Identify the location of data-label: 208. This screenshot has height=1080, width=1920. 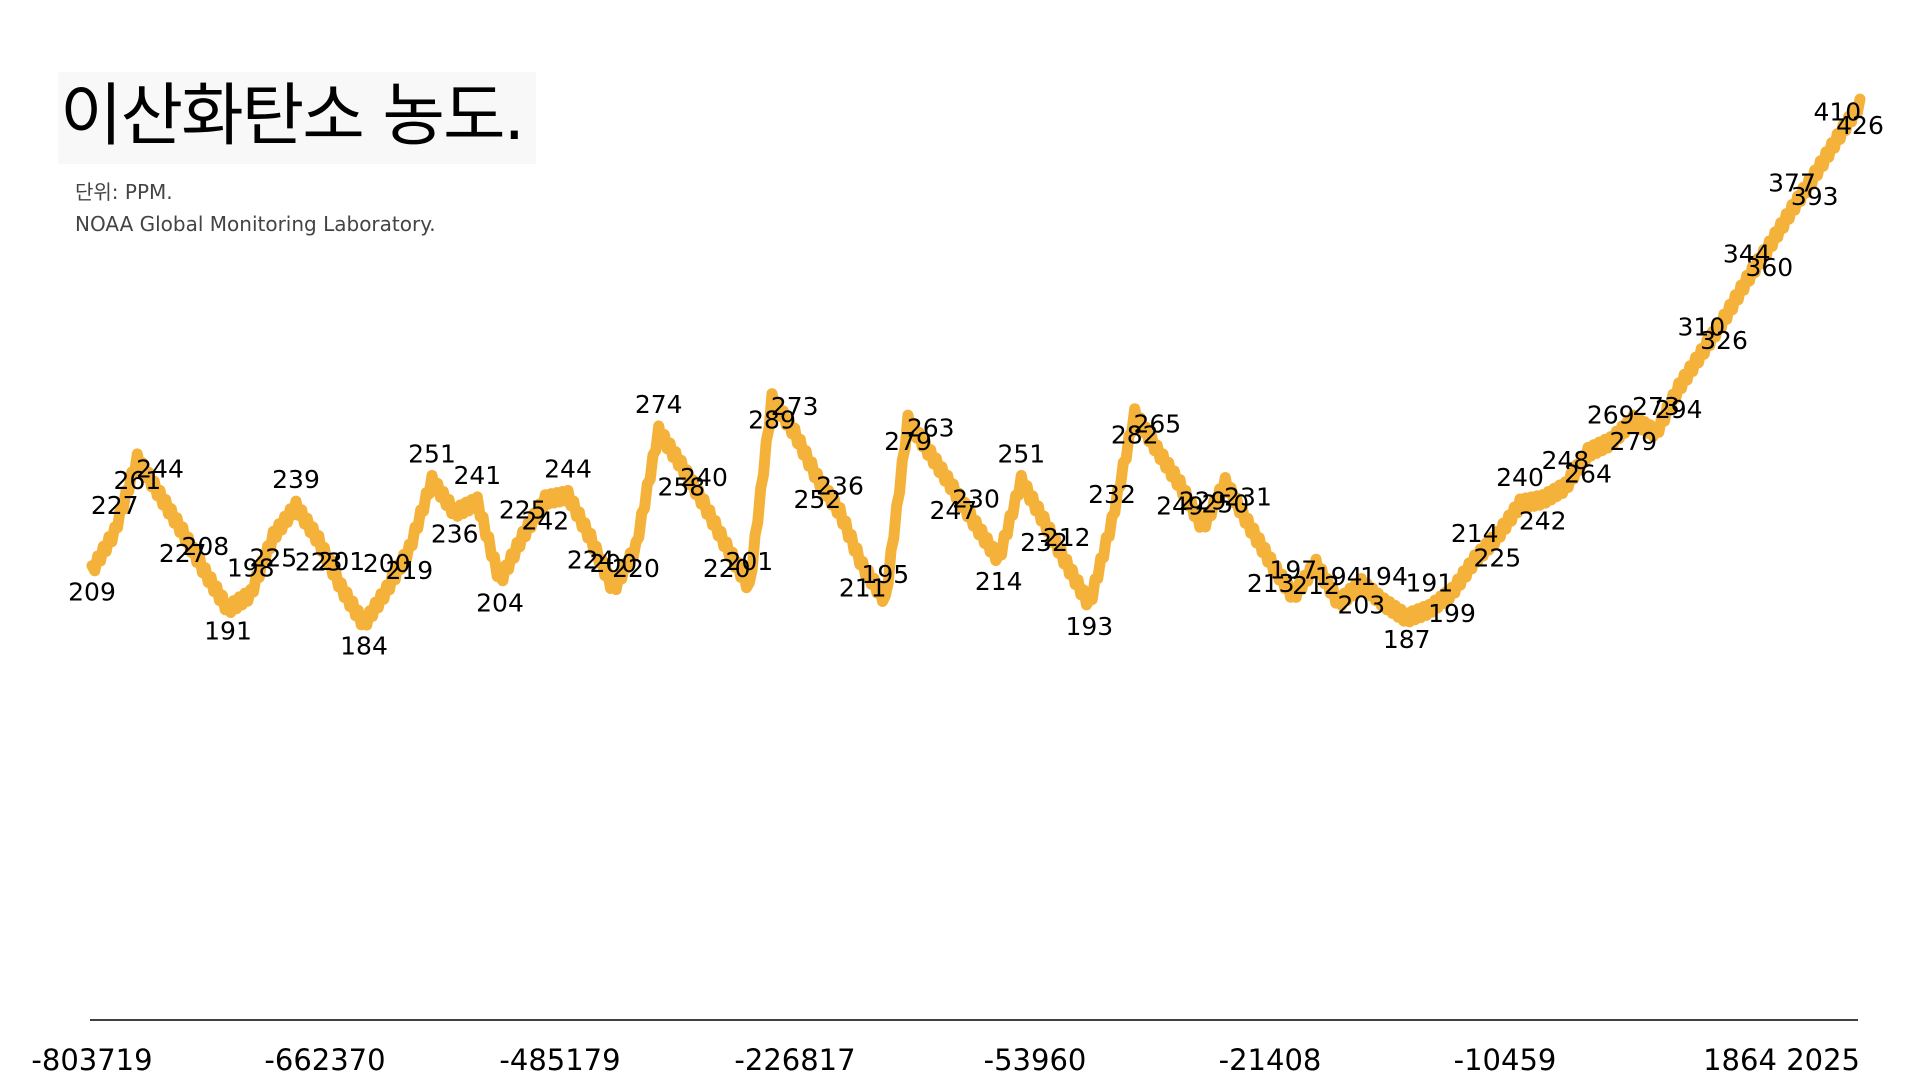
(205, 546).